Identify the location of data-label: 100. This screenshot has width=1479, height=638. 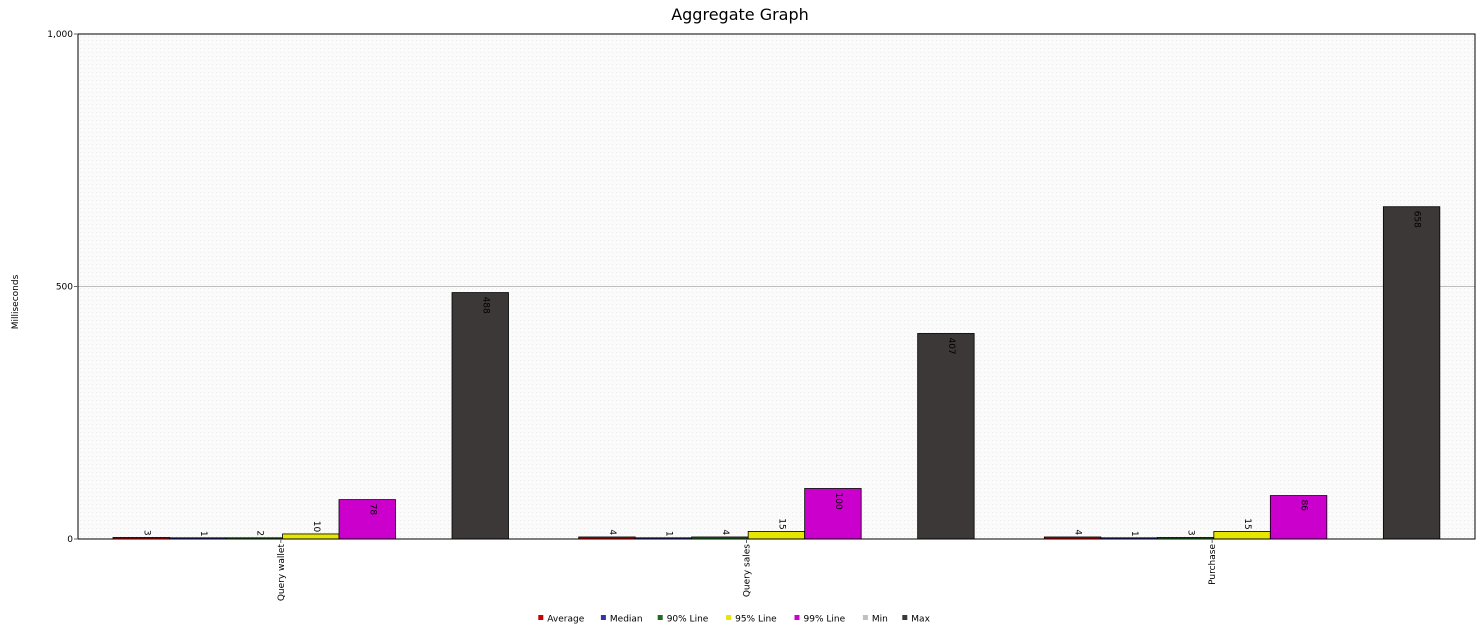
(838, 501).